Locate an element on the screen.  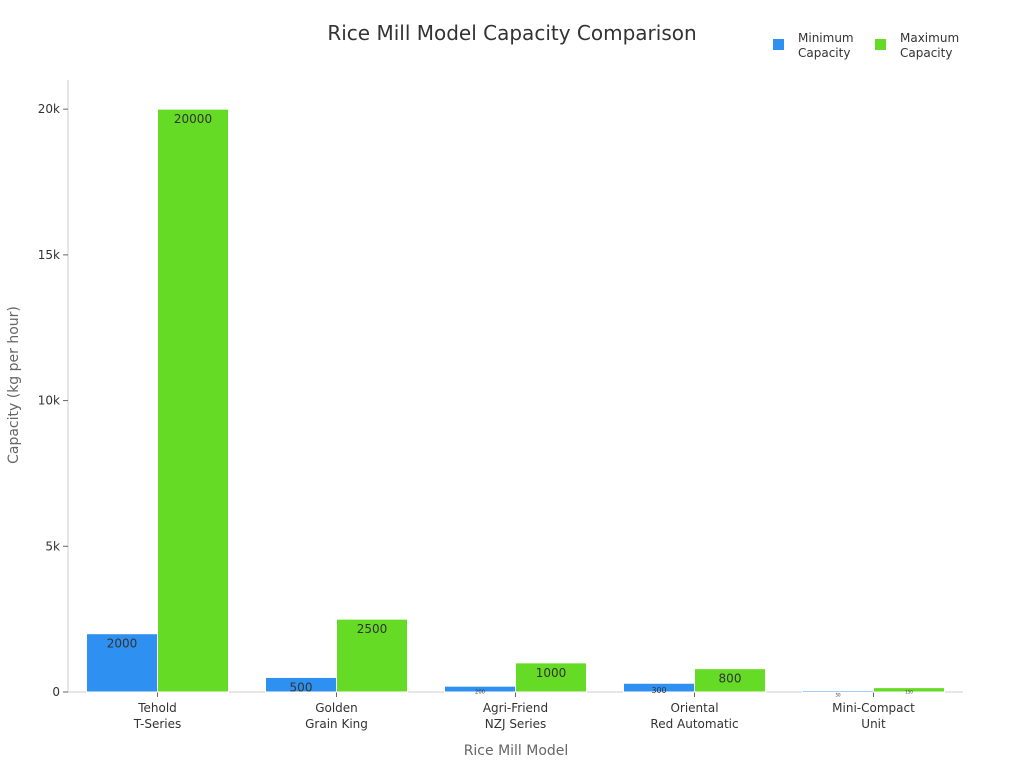
legend-label: Maximum Capacity is located at coordinates (929, 45).